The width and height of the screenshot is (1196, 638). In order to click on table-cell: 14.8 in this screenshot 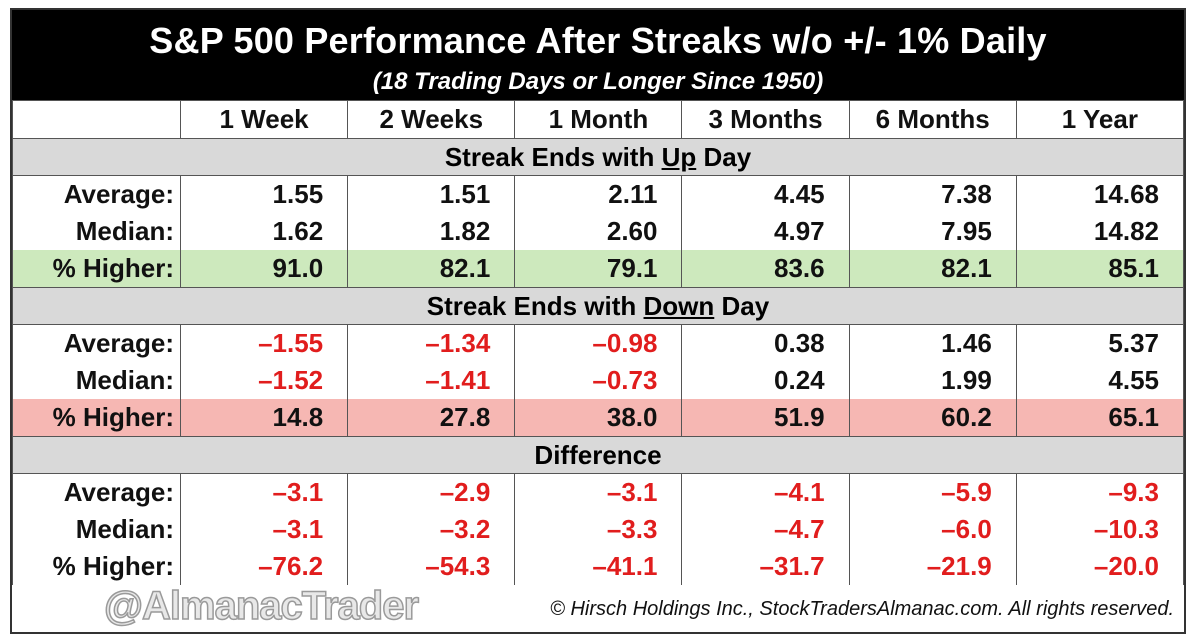, I will do `click(264, 418)`.